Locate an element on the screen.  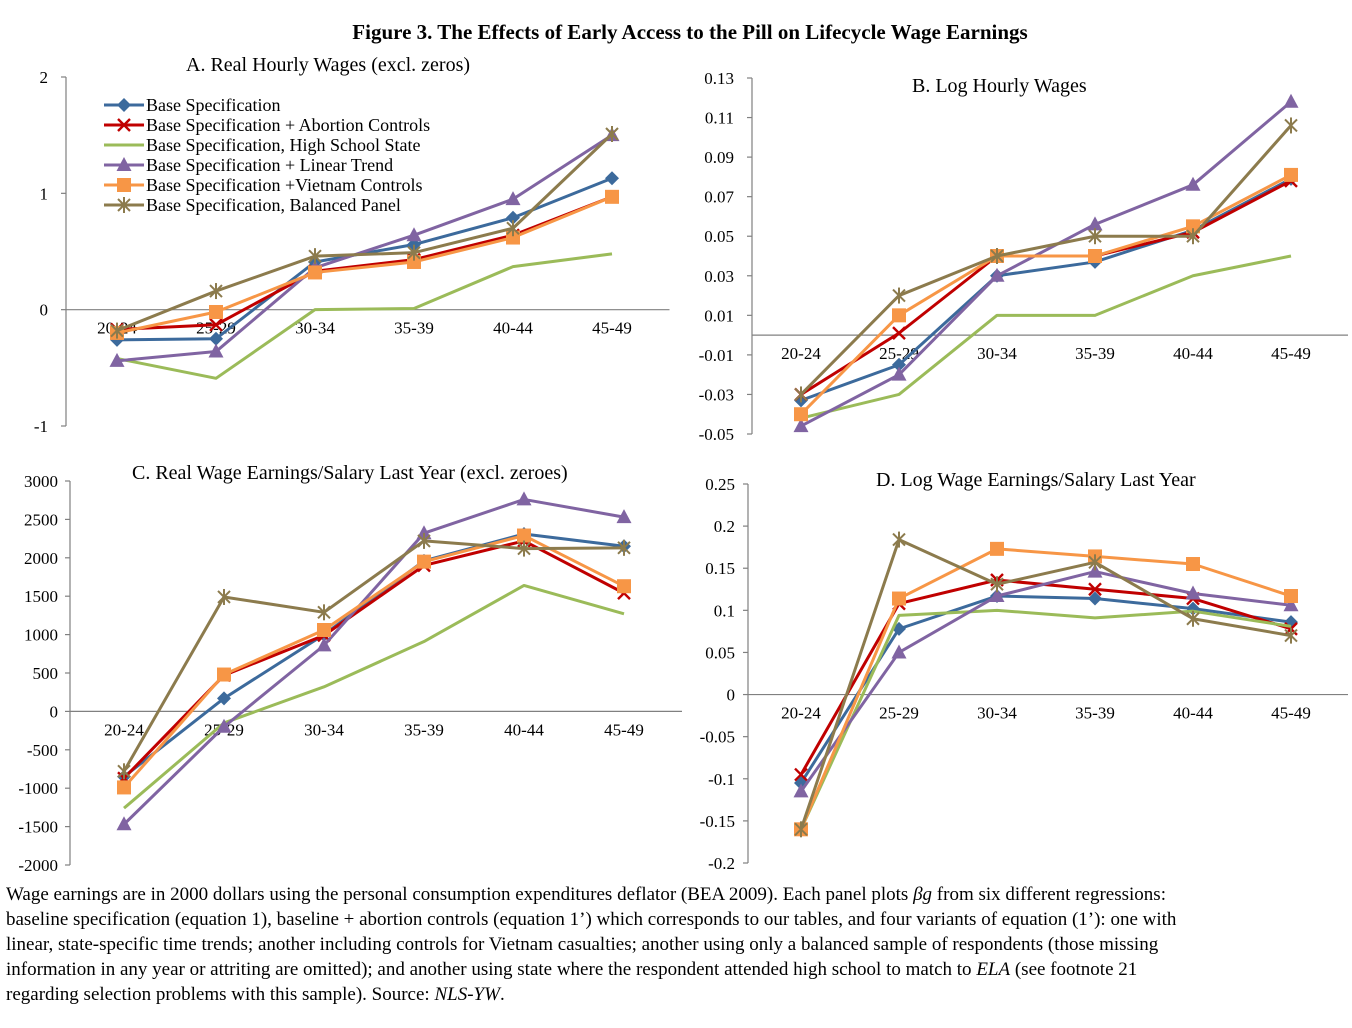
y-tick-label: -0.2 is located at coordinates (721, 863).